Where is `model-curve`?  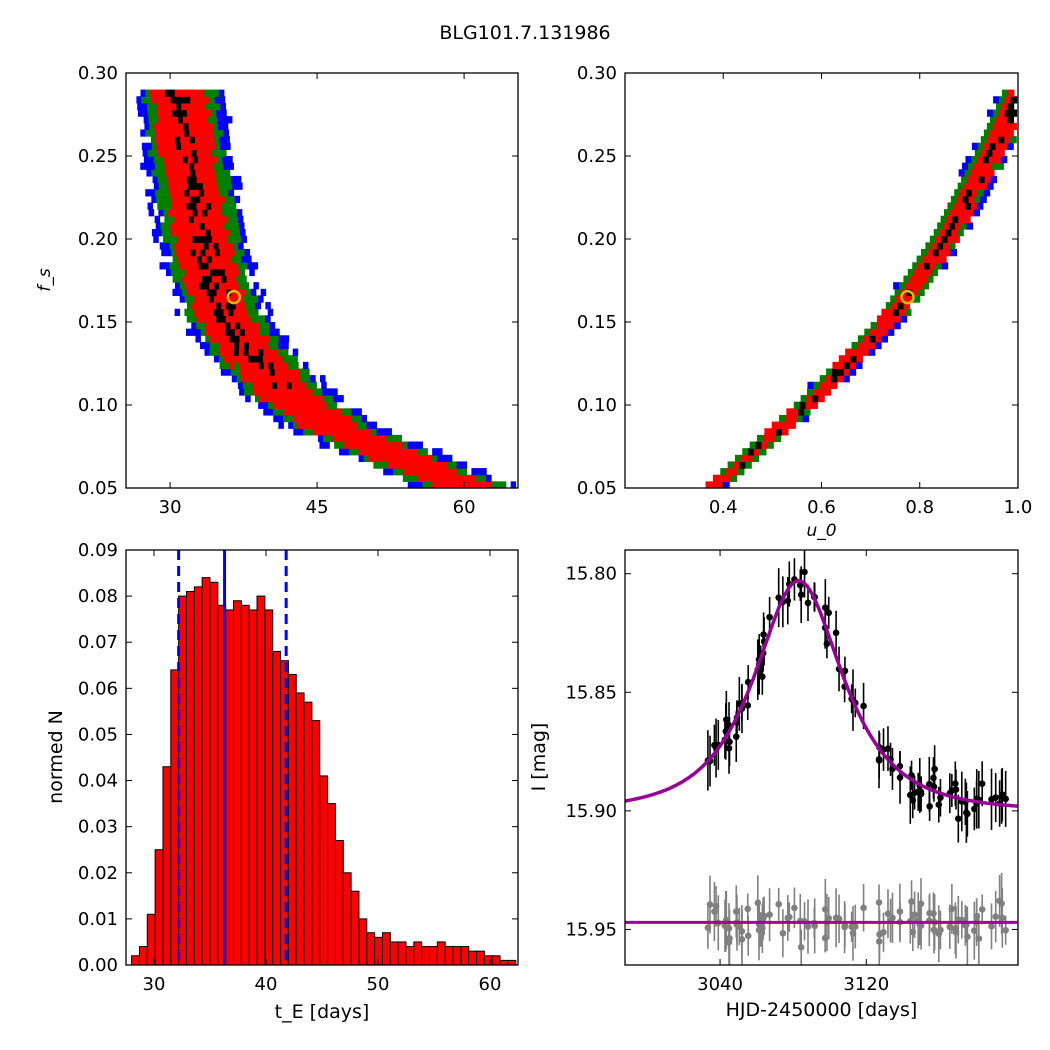 model-curve is located at coordinates (821, 693).